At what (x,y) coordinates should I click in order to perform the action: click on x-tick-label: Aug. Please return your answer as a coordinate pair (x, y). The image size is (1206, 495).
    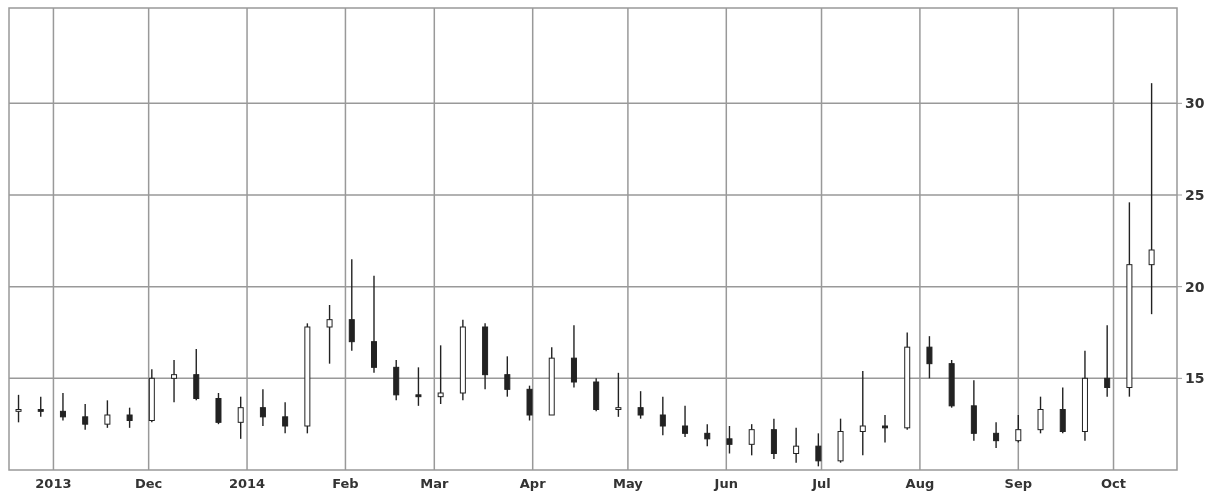
    Looking at the image, I should click on (920, 483).